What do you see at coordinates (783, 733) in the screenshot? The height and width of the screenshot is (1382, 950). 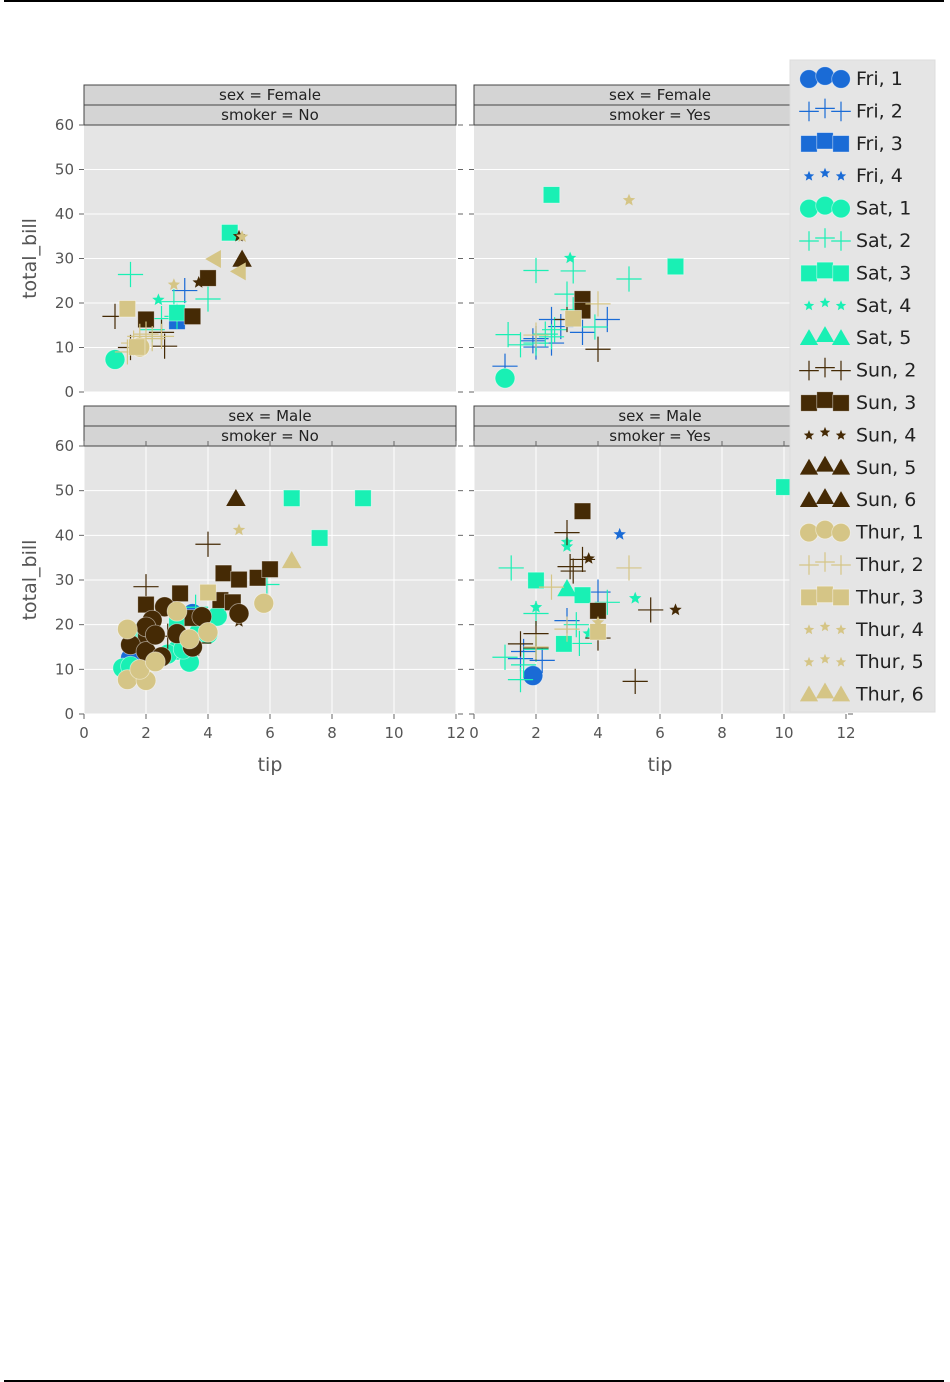 I see `x-tick-label: 10` at bounding box center [783, 733].